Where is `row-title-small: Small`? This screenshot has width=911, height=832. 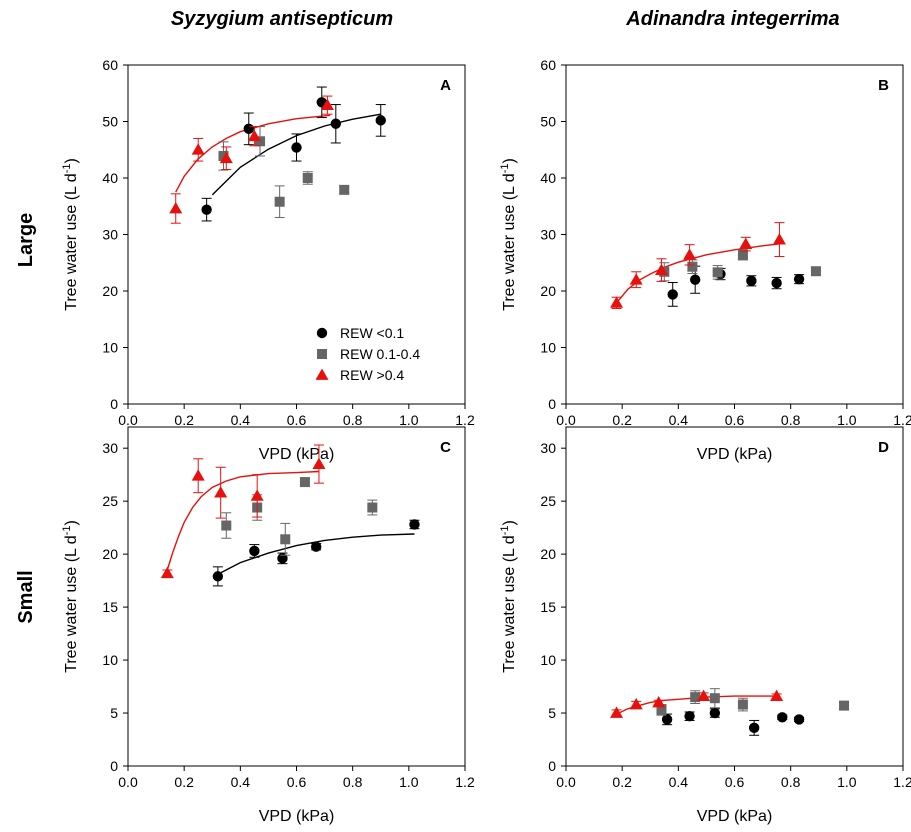
row-title-small: Small is located at coordinates (26, 596).